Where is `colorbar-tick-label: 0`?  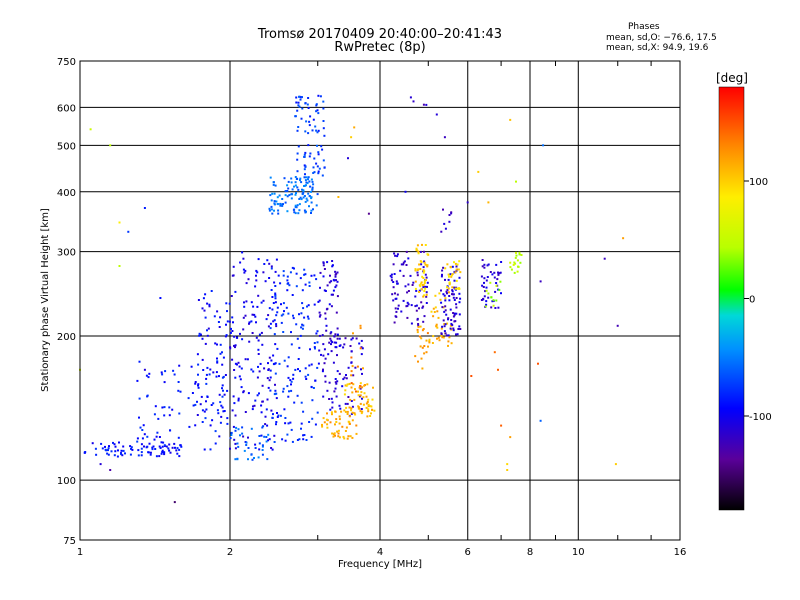
colorbar-tick-label: 0 is located at coordinates (752, 300).